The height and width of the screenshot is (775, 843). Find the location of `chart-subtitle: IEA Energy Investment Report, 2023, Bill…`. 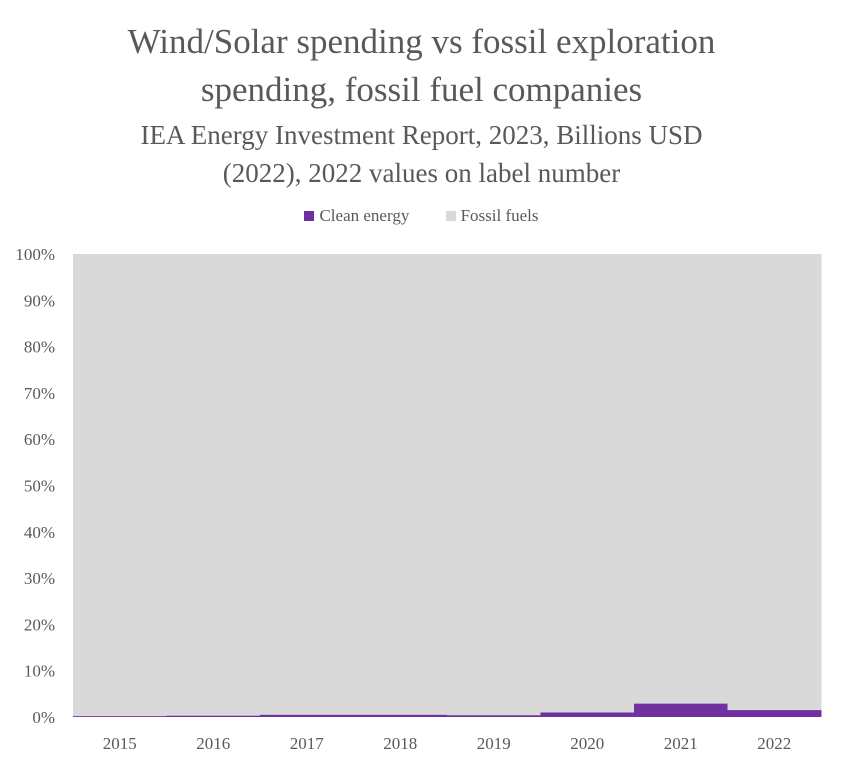

chart-subtitle: IEA Energy Investment Report, 2023, Bill… is located at coordinates (421, 154).